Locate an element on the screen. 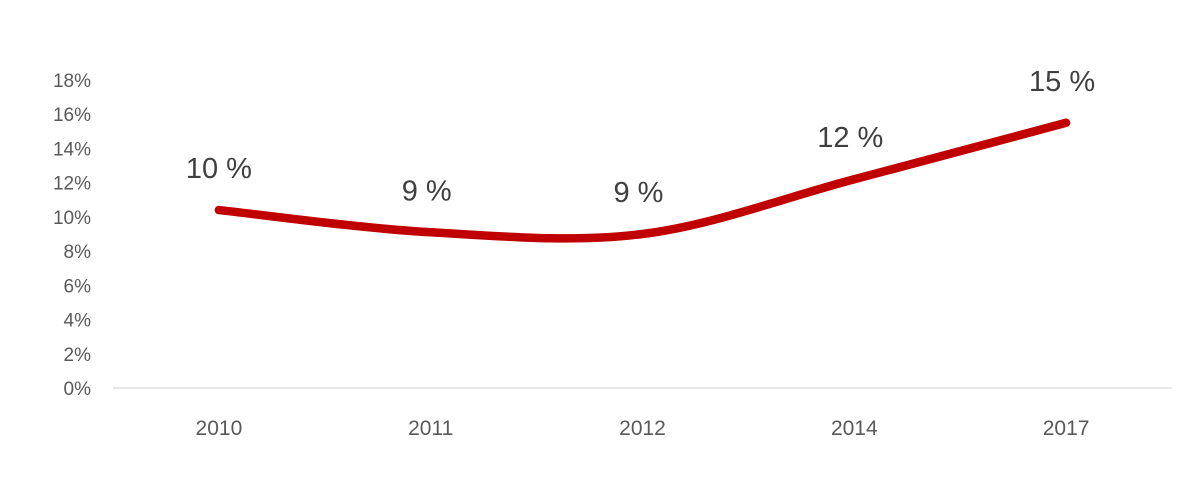  y-tick-label: 4% is located at coordinates (78, 321).